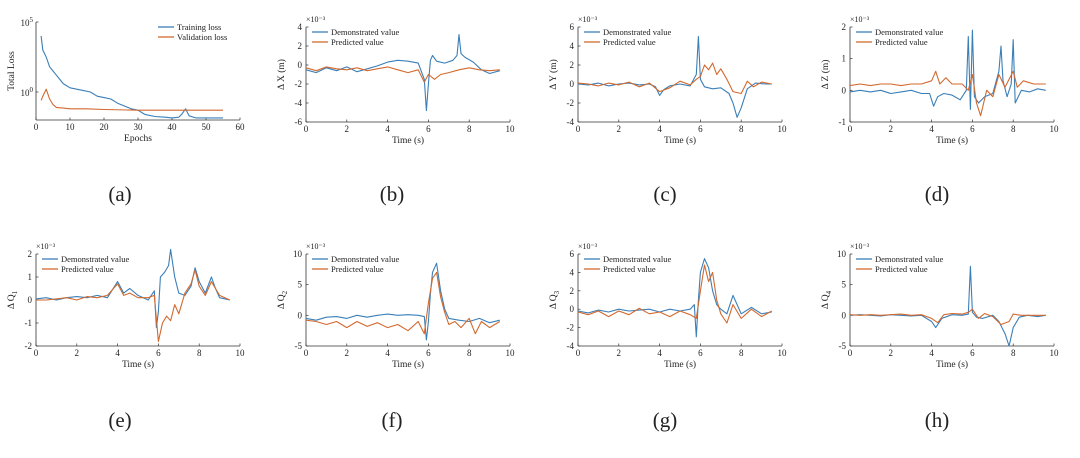 Image resolution: width=1080 pixels, height=458 pixels. What do you see at coordinates (27, 92) in the screenshot?
I see `y-tick-label: 10⁰` at bounding box center [27, 92].